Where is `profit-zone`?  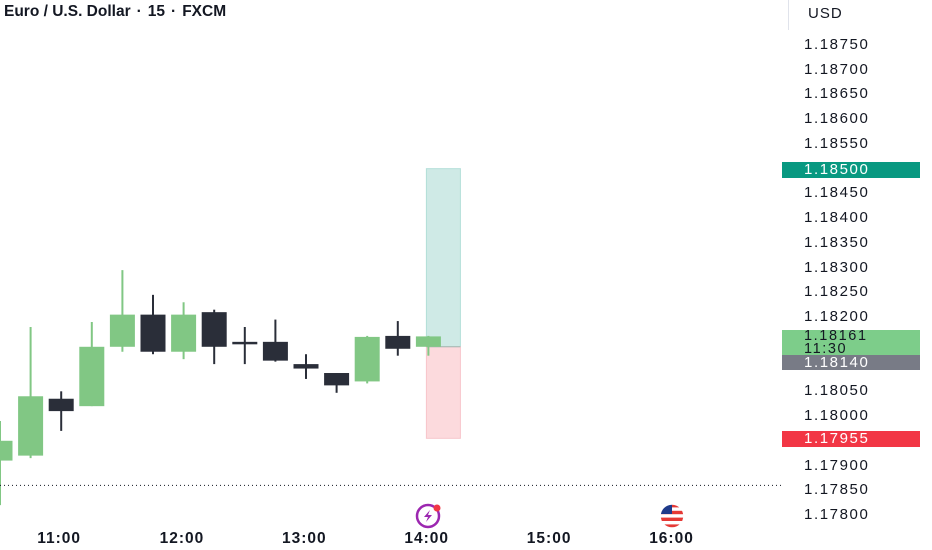 profit-zone is located at coordinates (443, 258).